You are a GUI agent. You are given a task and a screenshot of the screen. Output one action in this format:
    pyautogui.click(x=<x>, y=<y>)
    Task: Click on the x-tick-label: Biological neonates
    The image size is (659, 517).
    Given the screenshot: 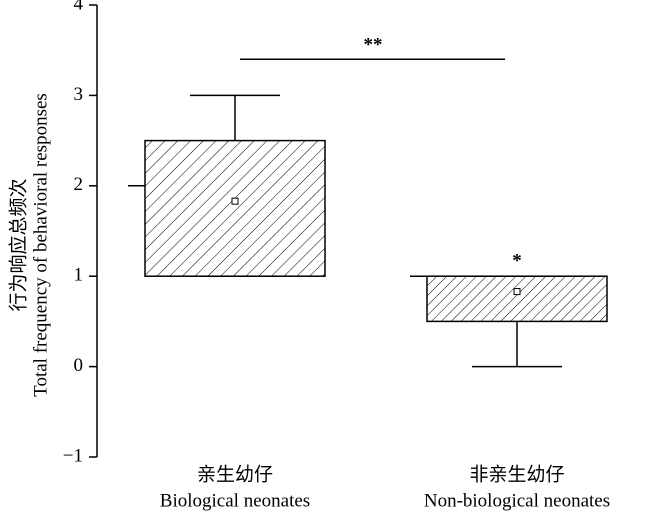 What is the action you would take?
    pyautogui.click(x=235, y=500)
    